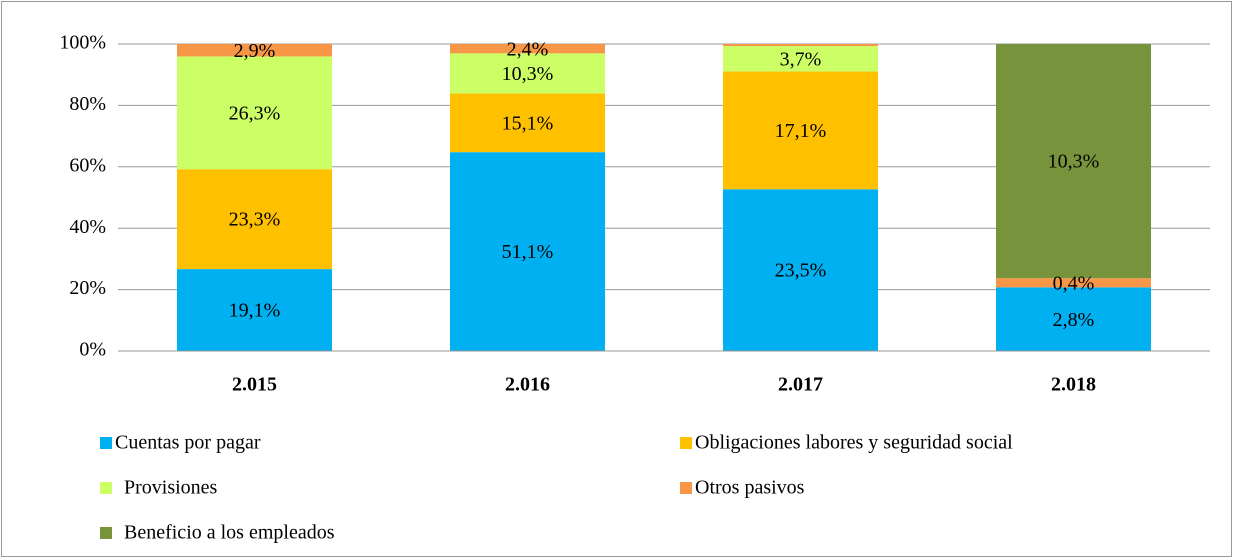 Image resolution: width=1234 pixels, height=559 pixels. Describe the element at coordinates (87, 227) in the screenshot. I see `y-tick-label: 40%` at that location.